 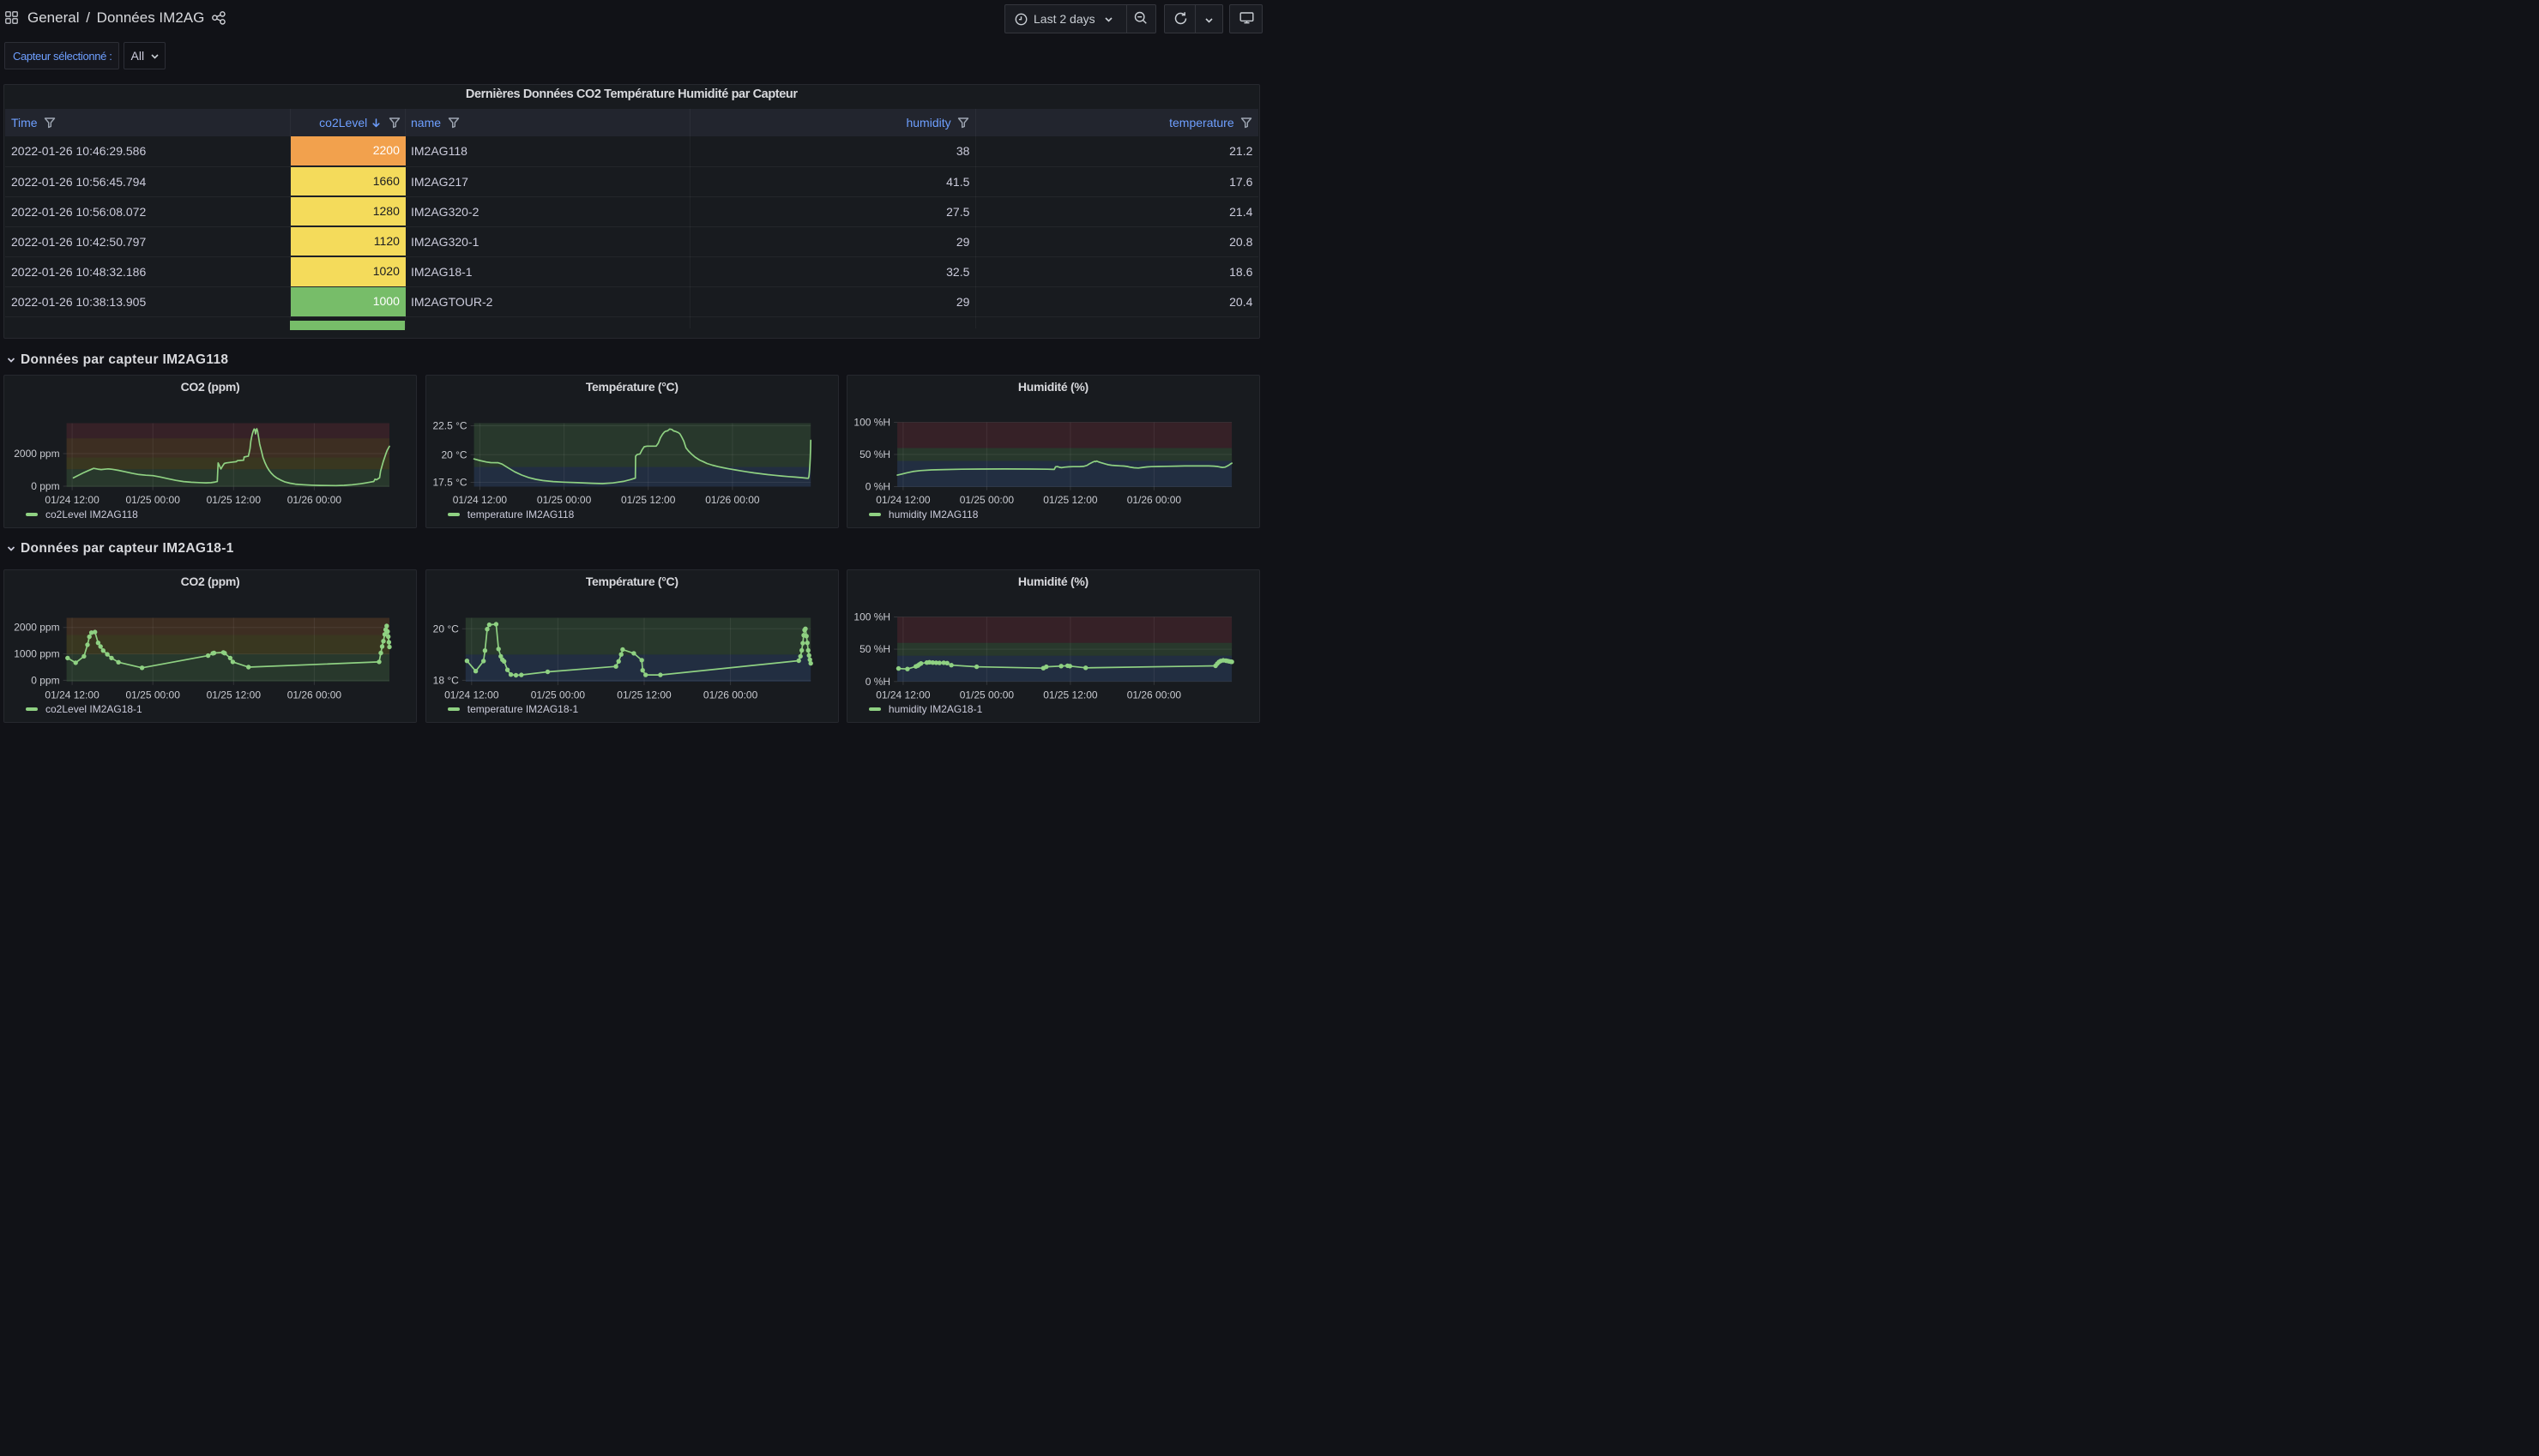 I want to click on svg-text: 1000 ppm, so click(x=37, y=653).